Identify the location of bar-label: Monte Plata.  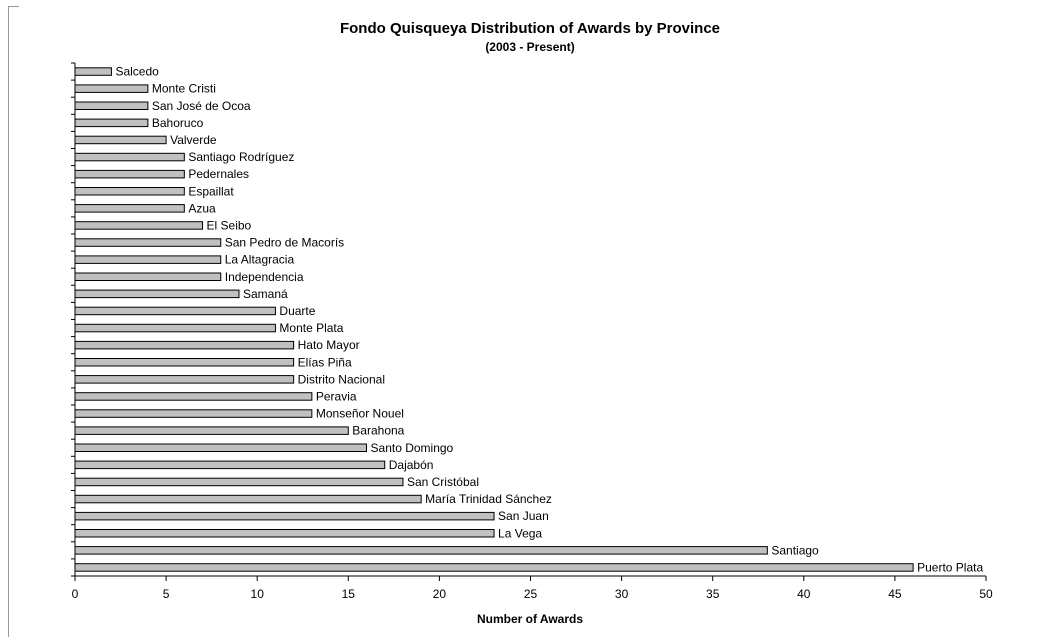
(311, 328).